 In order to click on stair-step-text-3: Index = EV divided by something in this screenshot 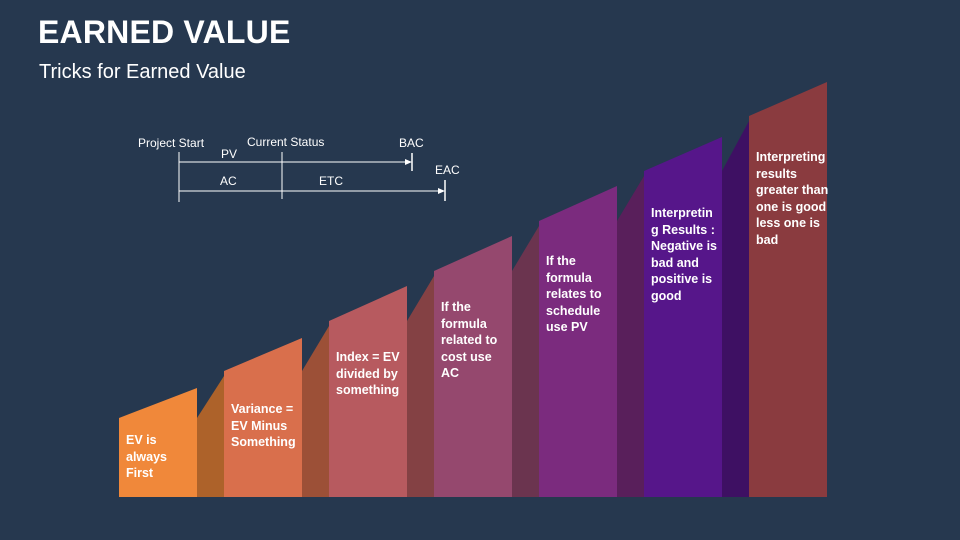, I will do `click(368, 373)`.